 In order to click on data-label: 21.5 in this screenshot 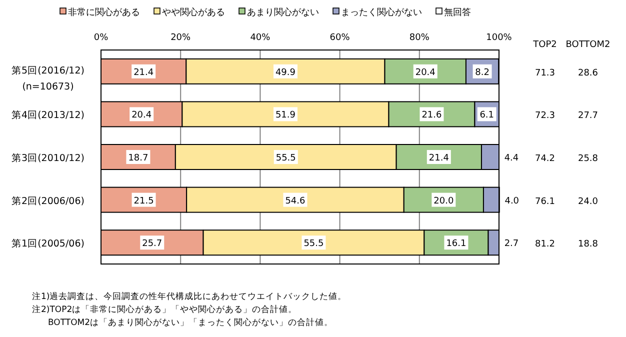, I will do `click(144, 201)`.